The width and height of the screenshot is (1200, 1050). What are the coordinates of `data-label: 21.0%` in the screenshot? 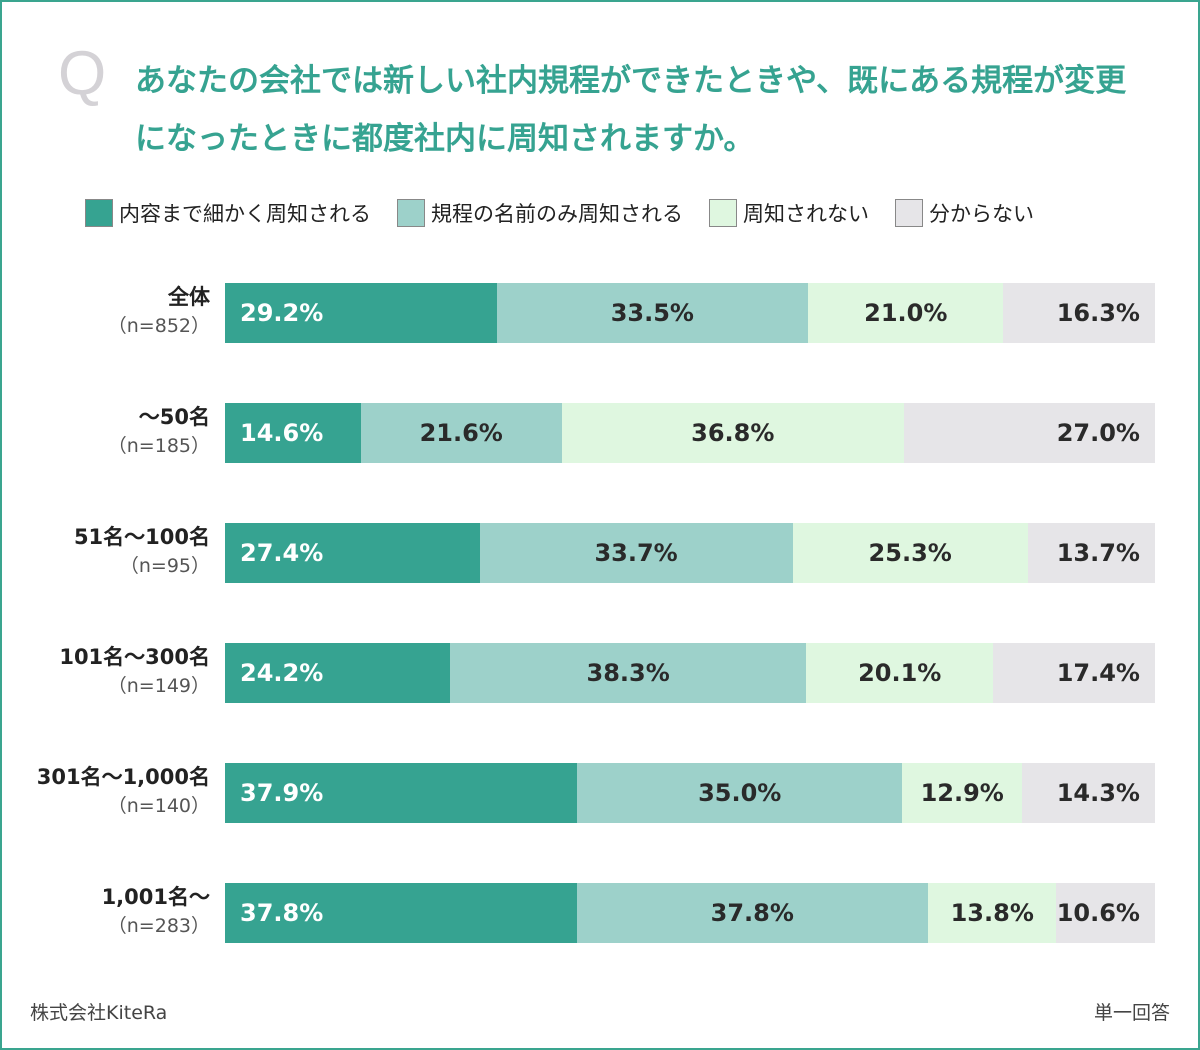 It's located at (906, 313).